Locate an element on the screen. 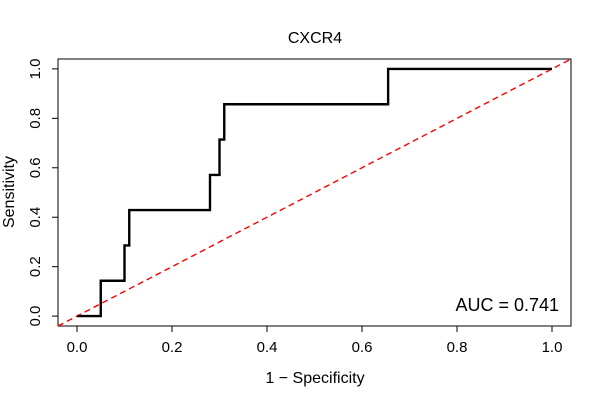  y-axis: 0.0 0.2 0.4 0.6 0.8 1.0 is located at coordinates (43, 192).